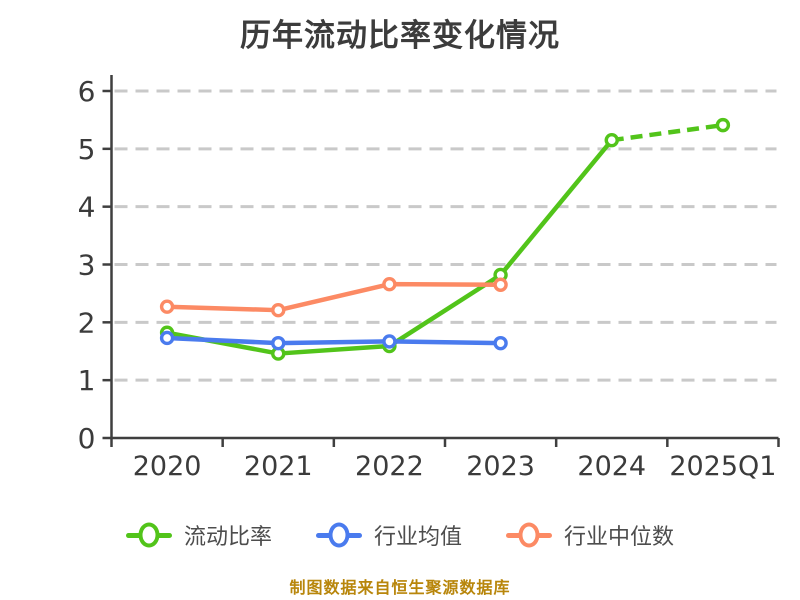 The image size is (800, 600). I want to click on chart-title: 历年流动比率变化情况, so click(400, 36).